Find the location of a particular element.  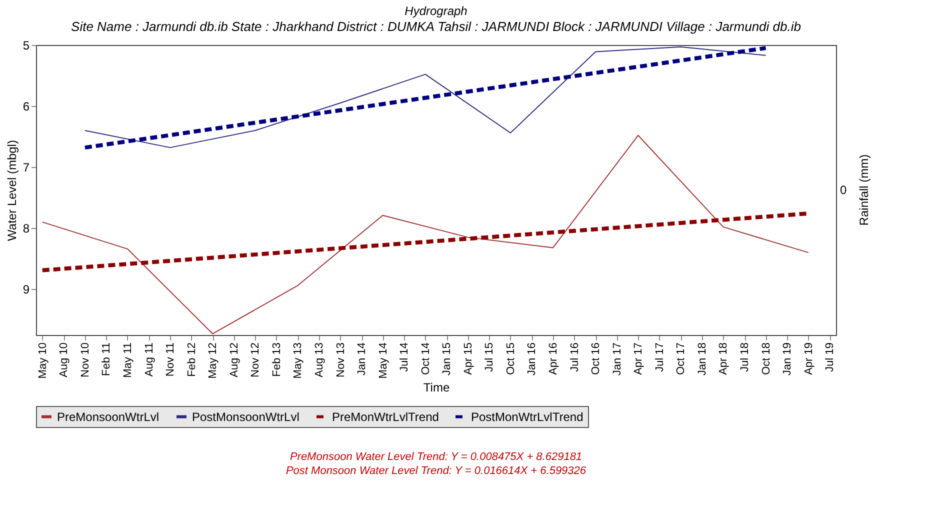

x-tick-label: Nov 11 is located at coordinates (170, 359).